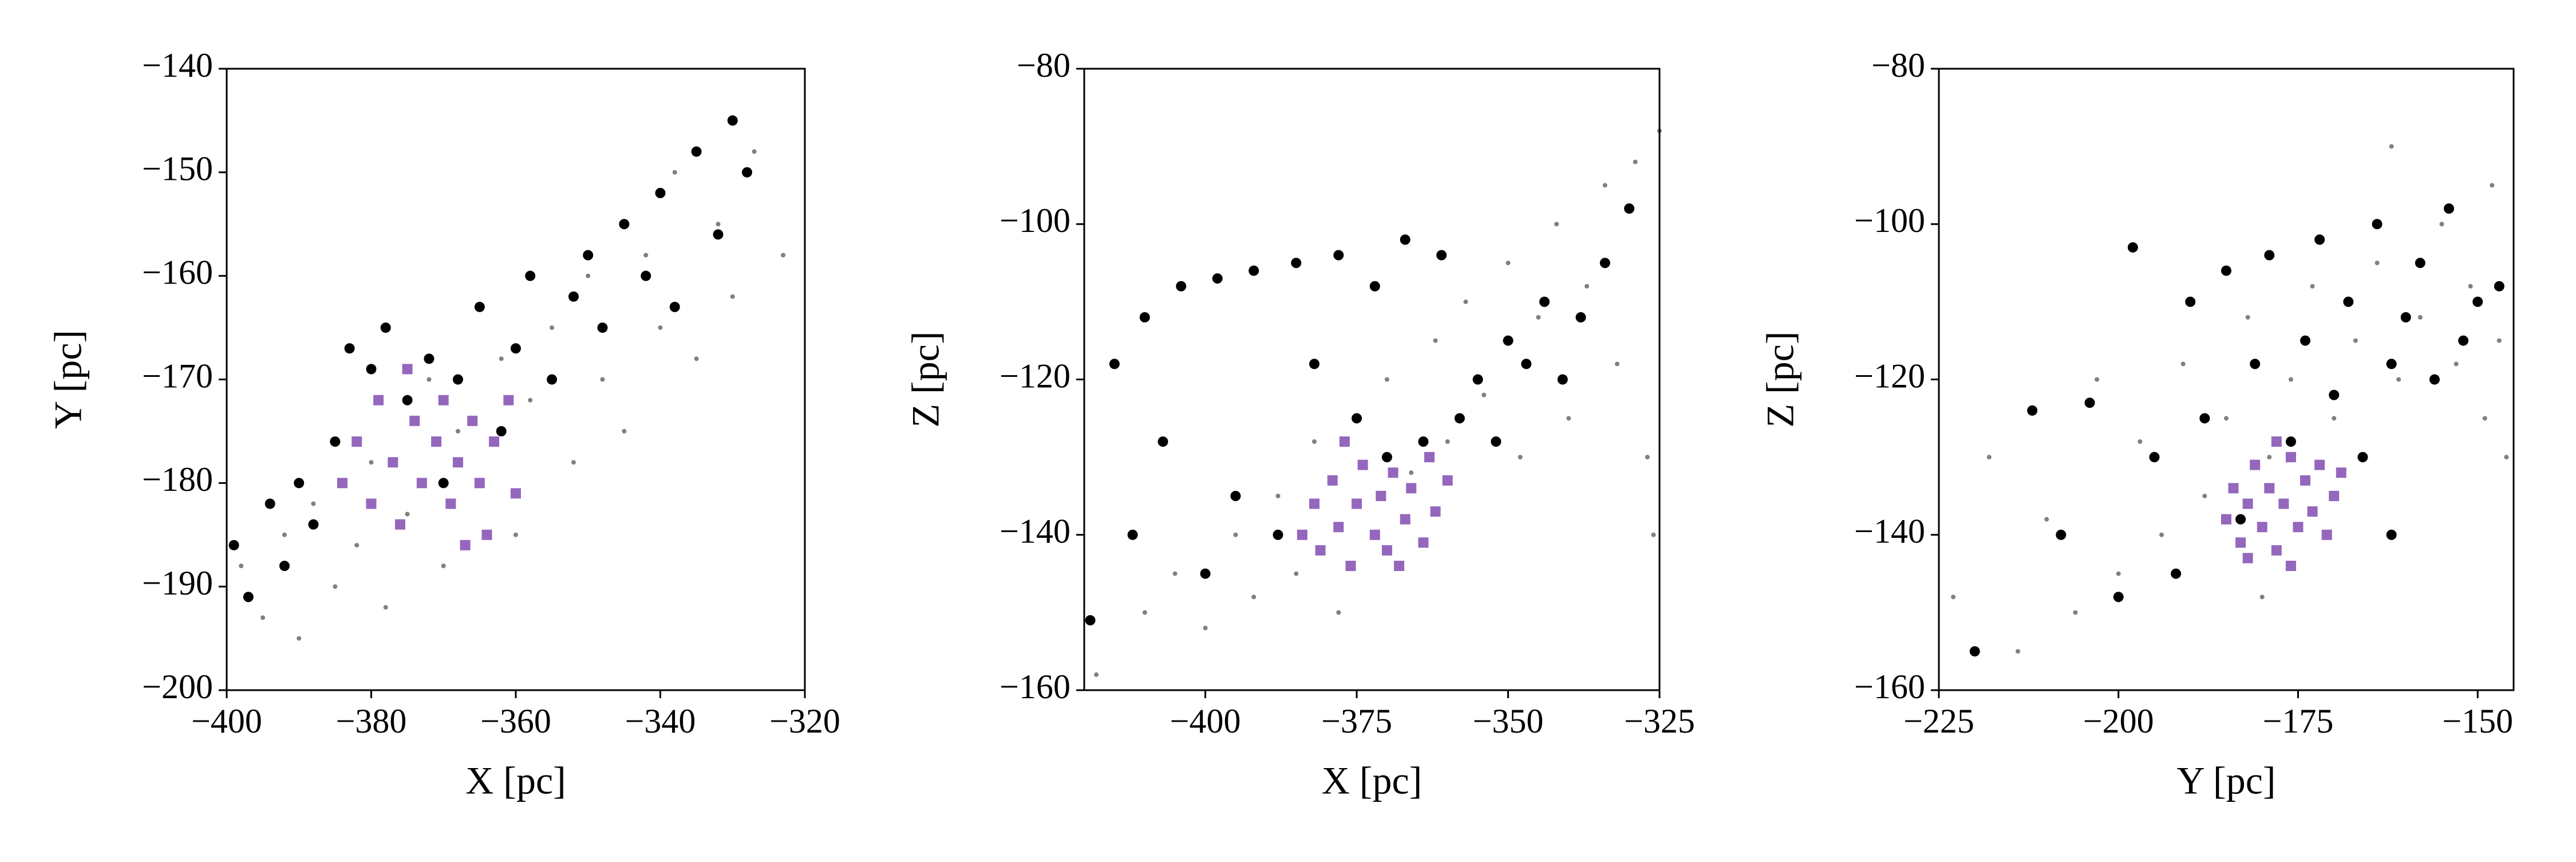 This screenshot has height=862, width=2576. What do you see at coordinates (660, 721) in the screenshot?
I see `x-tick-label: −340` at bounding box center [660, 721].